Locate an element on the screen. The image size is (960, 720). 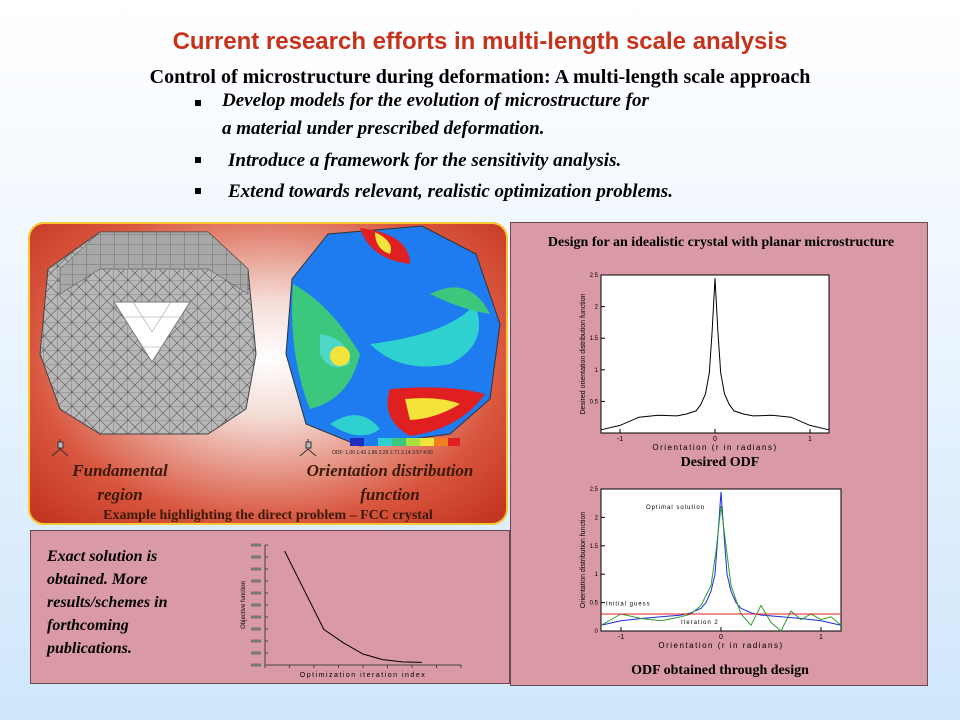
result-text-4: forthcoming is located at coordinates (88, 625).